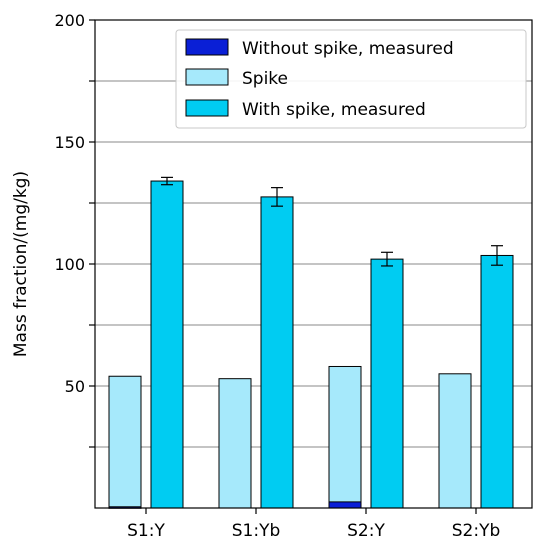 The height and width of the screenshot is (550, 546). I want to click on y-tick-label: 150, so click(69, 142).